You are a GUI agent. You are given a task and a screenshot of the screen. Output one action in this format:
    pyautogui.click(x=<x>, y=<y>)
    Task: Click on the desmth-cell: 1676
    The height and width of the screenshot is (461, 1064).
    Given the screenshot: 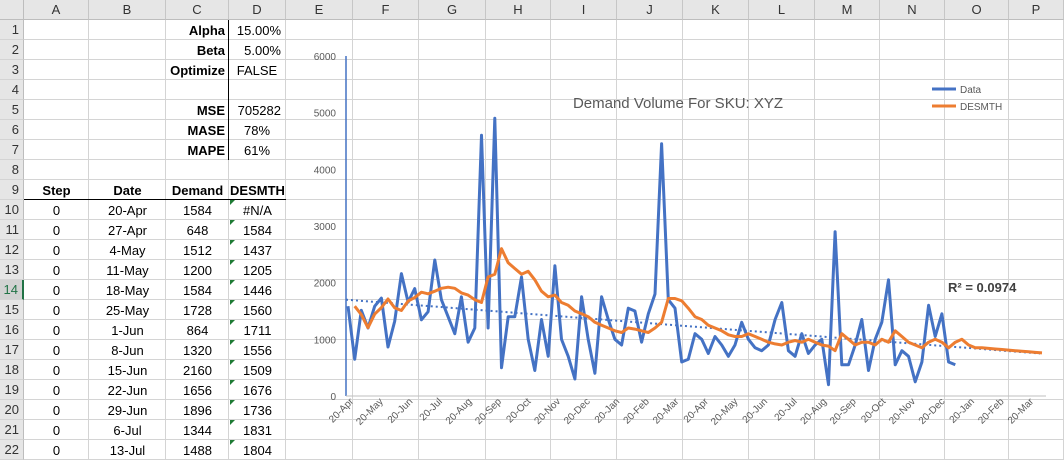 What is the action you would take?
    pyautogui.click(x=257, y=390)
    